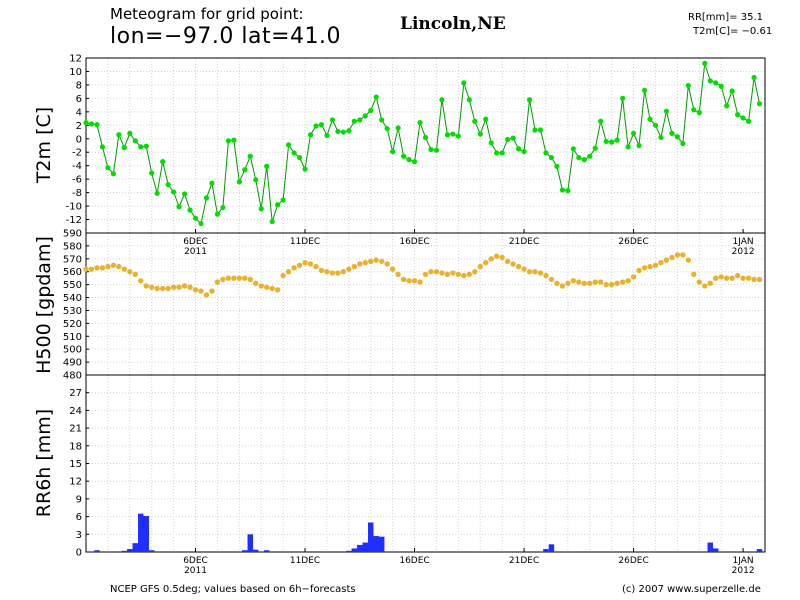 This screenshot has height=600, width=800. What do you see at coordinates (633, 561) in the screenshot?
I see `x-tick-label: 26DEC` at bounding box center [633, 561].